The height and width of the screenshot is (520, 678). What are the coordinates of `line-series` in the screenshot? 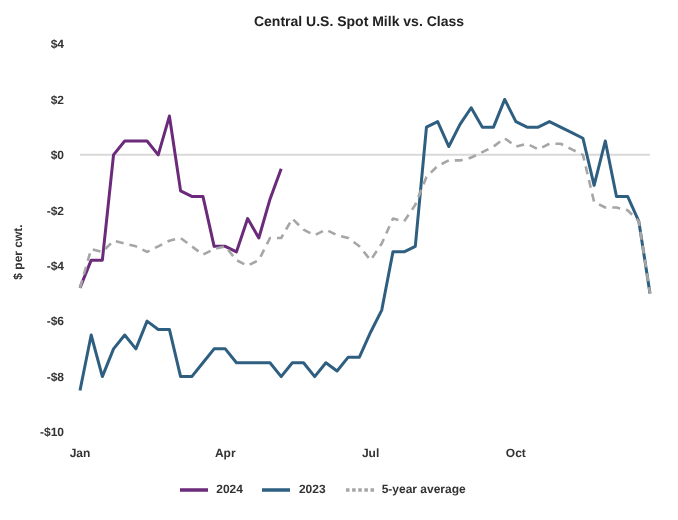 It's located at (180, 202).